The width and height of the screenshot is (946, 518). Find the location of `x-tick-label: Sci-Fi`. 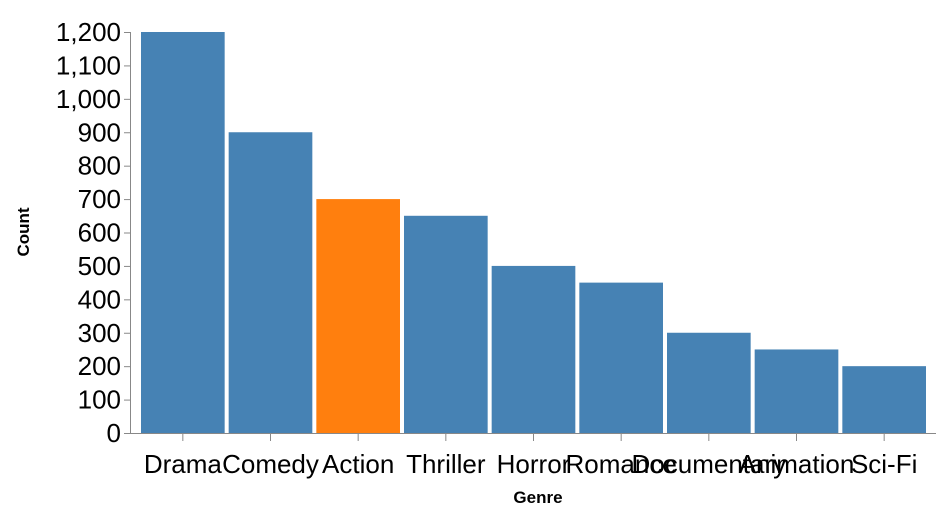

x-tick-label: Sci-Fi is located at coordinates (884, 464).